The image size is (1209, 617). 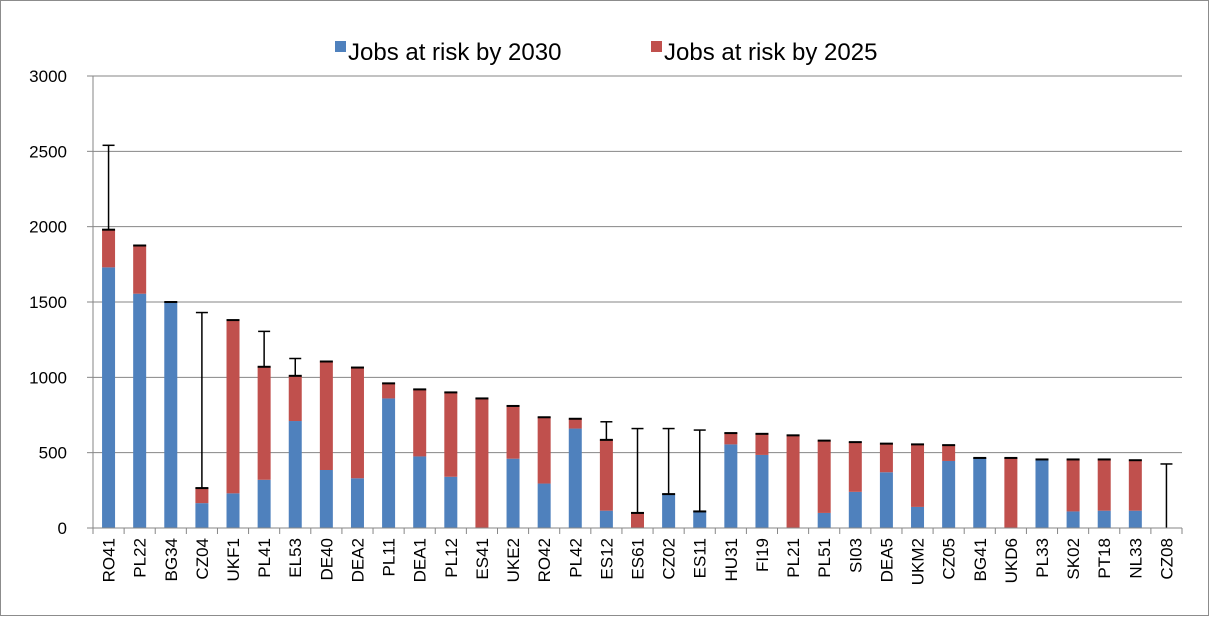 What do you see at coordinates (140, 410) in the screenshot?
I see `bar-2030-PL22` at bounding box center [140, 410].